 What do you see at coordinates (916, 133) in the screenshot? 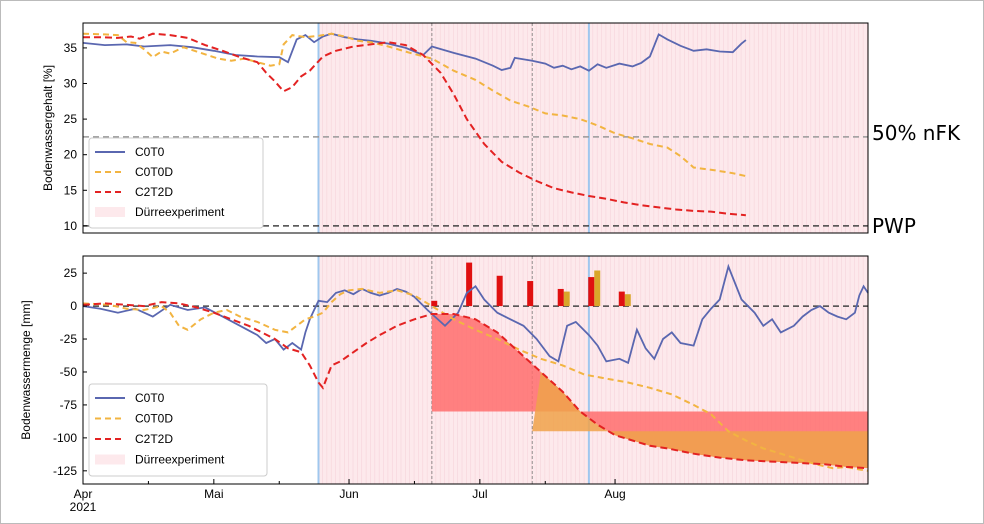
I see `reference-label-50-nfk: 50% nFK` at bounding box center [916, 133].